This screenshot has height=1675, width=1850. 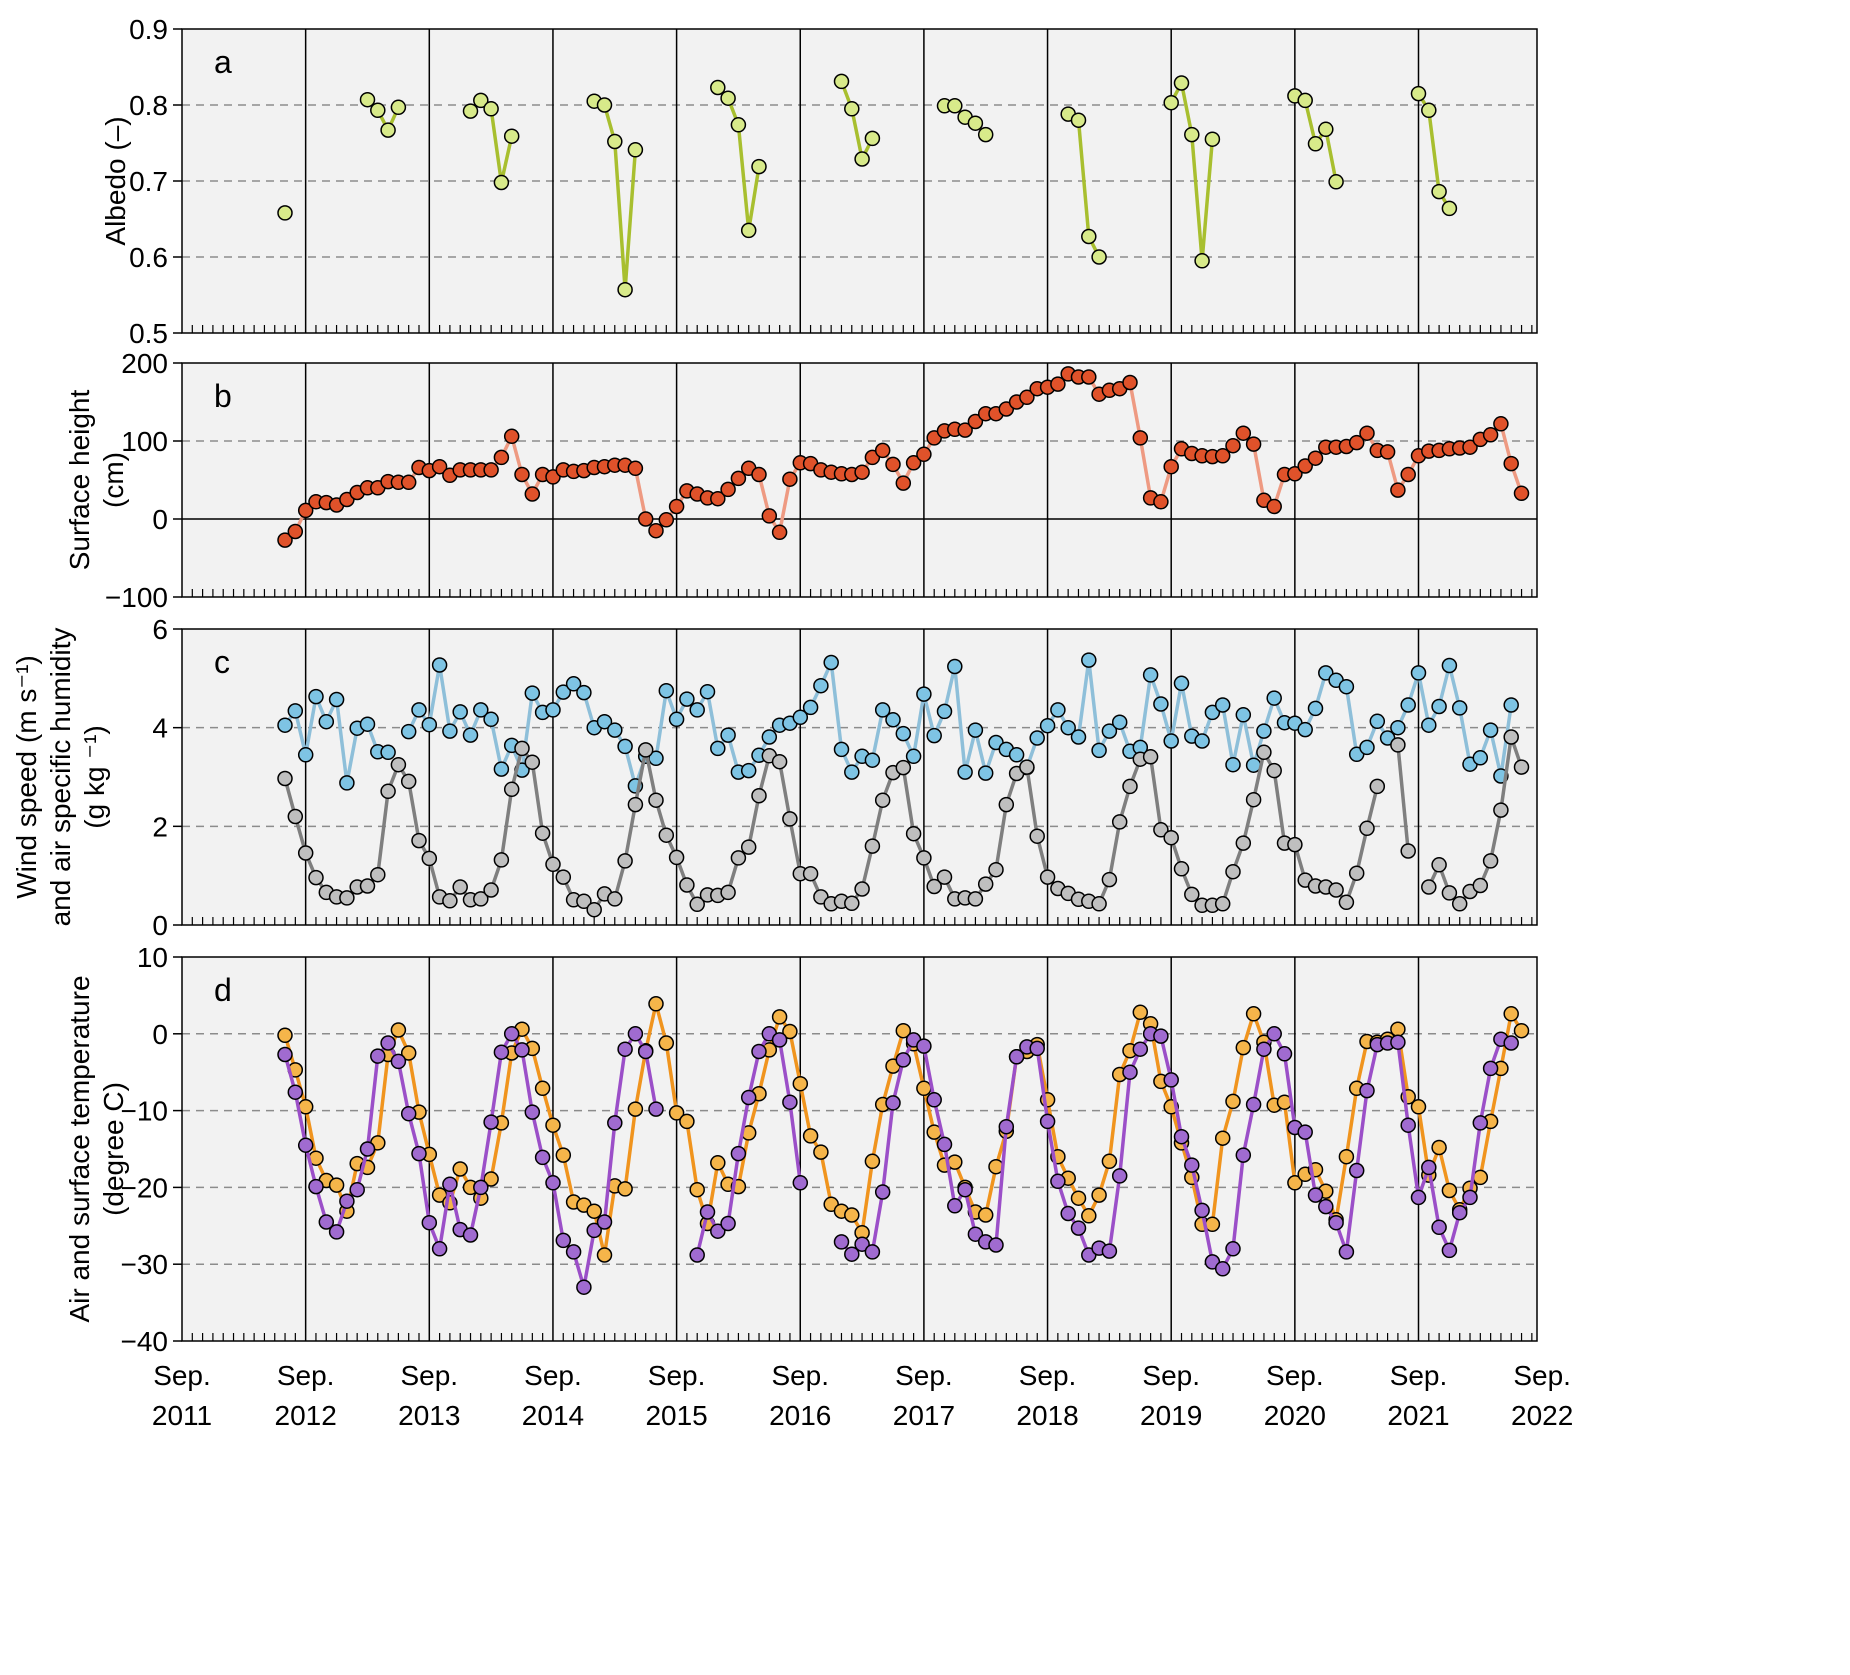 What do you see at coordinates (79, 480) in the screenshot?
I see `y-axis-title: Surface height` at bounding box center [79, 480].